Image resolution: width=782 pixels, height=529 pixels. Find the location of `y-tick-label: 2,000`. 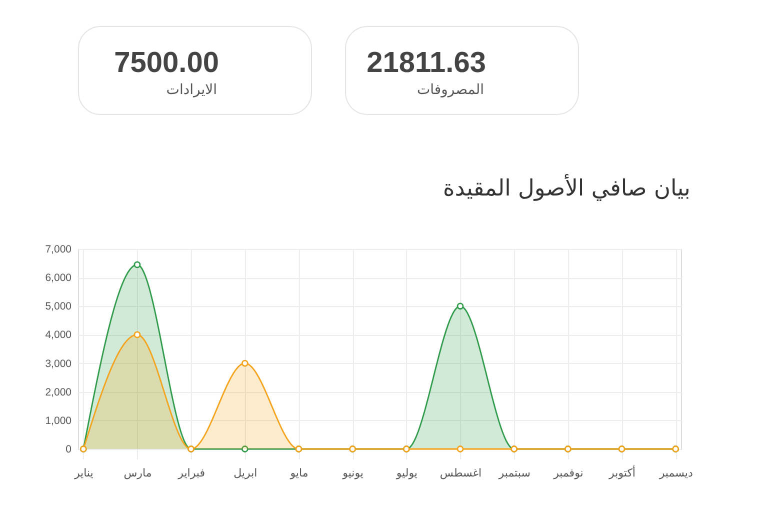

y-tick-label: 2,000 is located at coordinates (58, 392).